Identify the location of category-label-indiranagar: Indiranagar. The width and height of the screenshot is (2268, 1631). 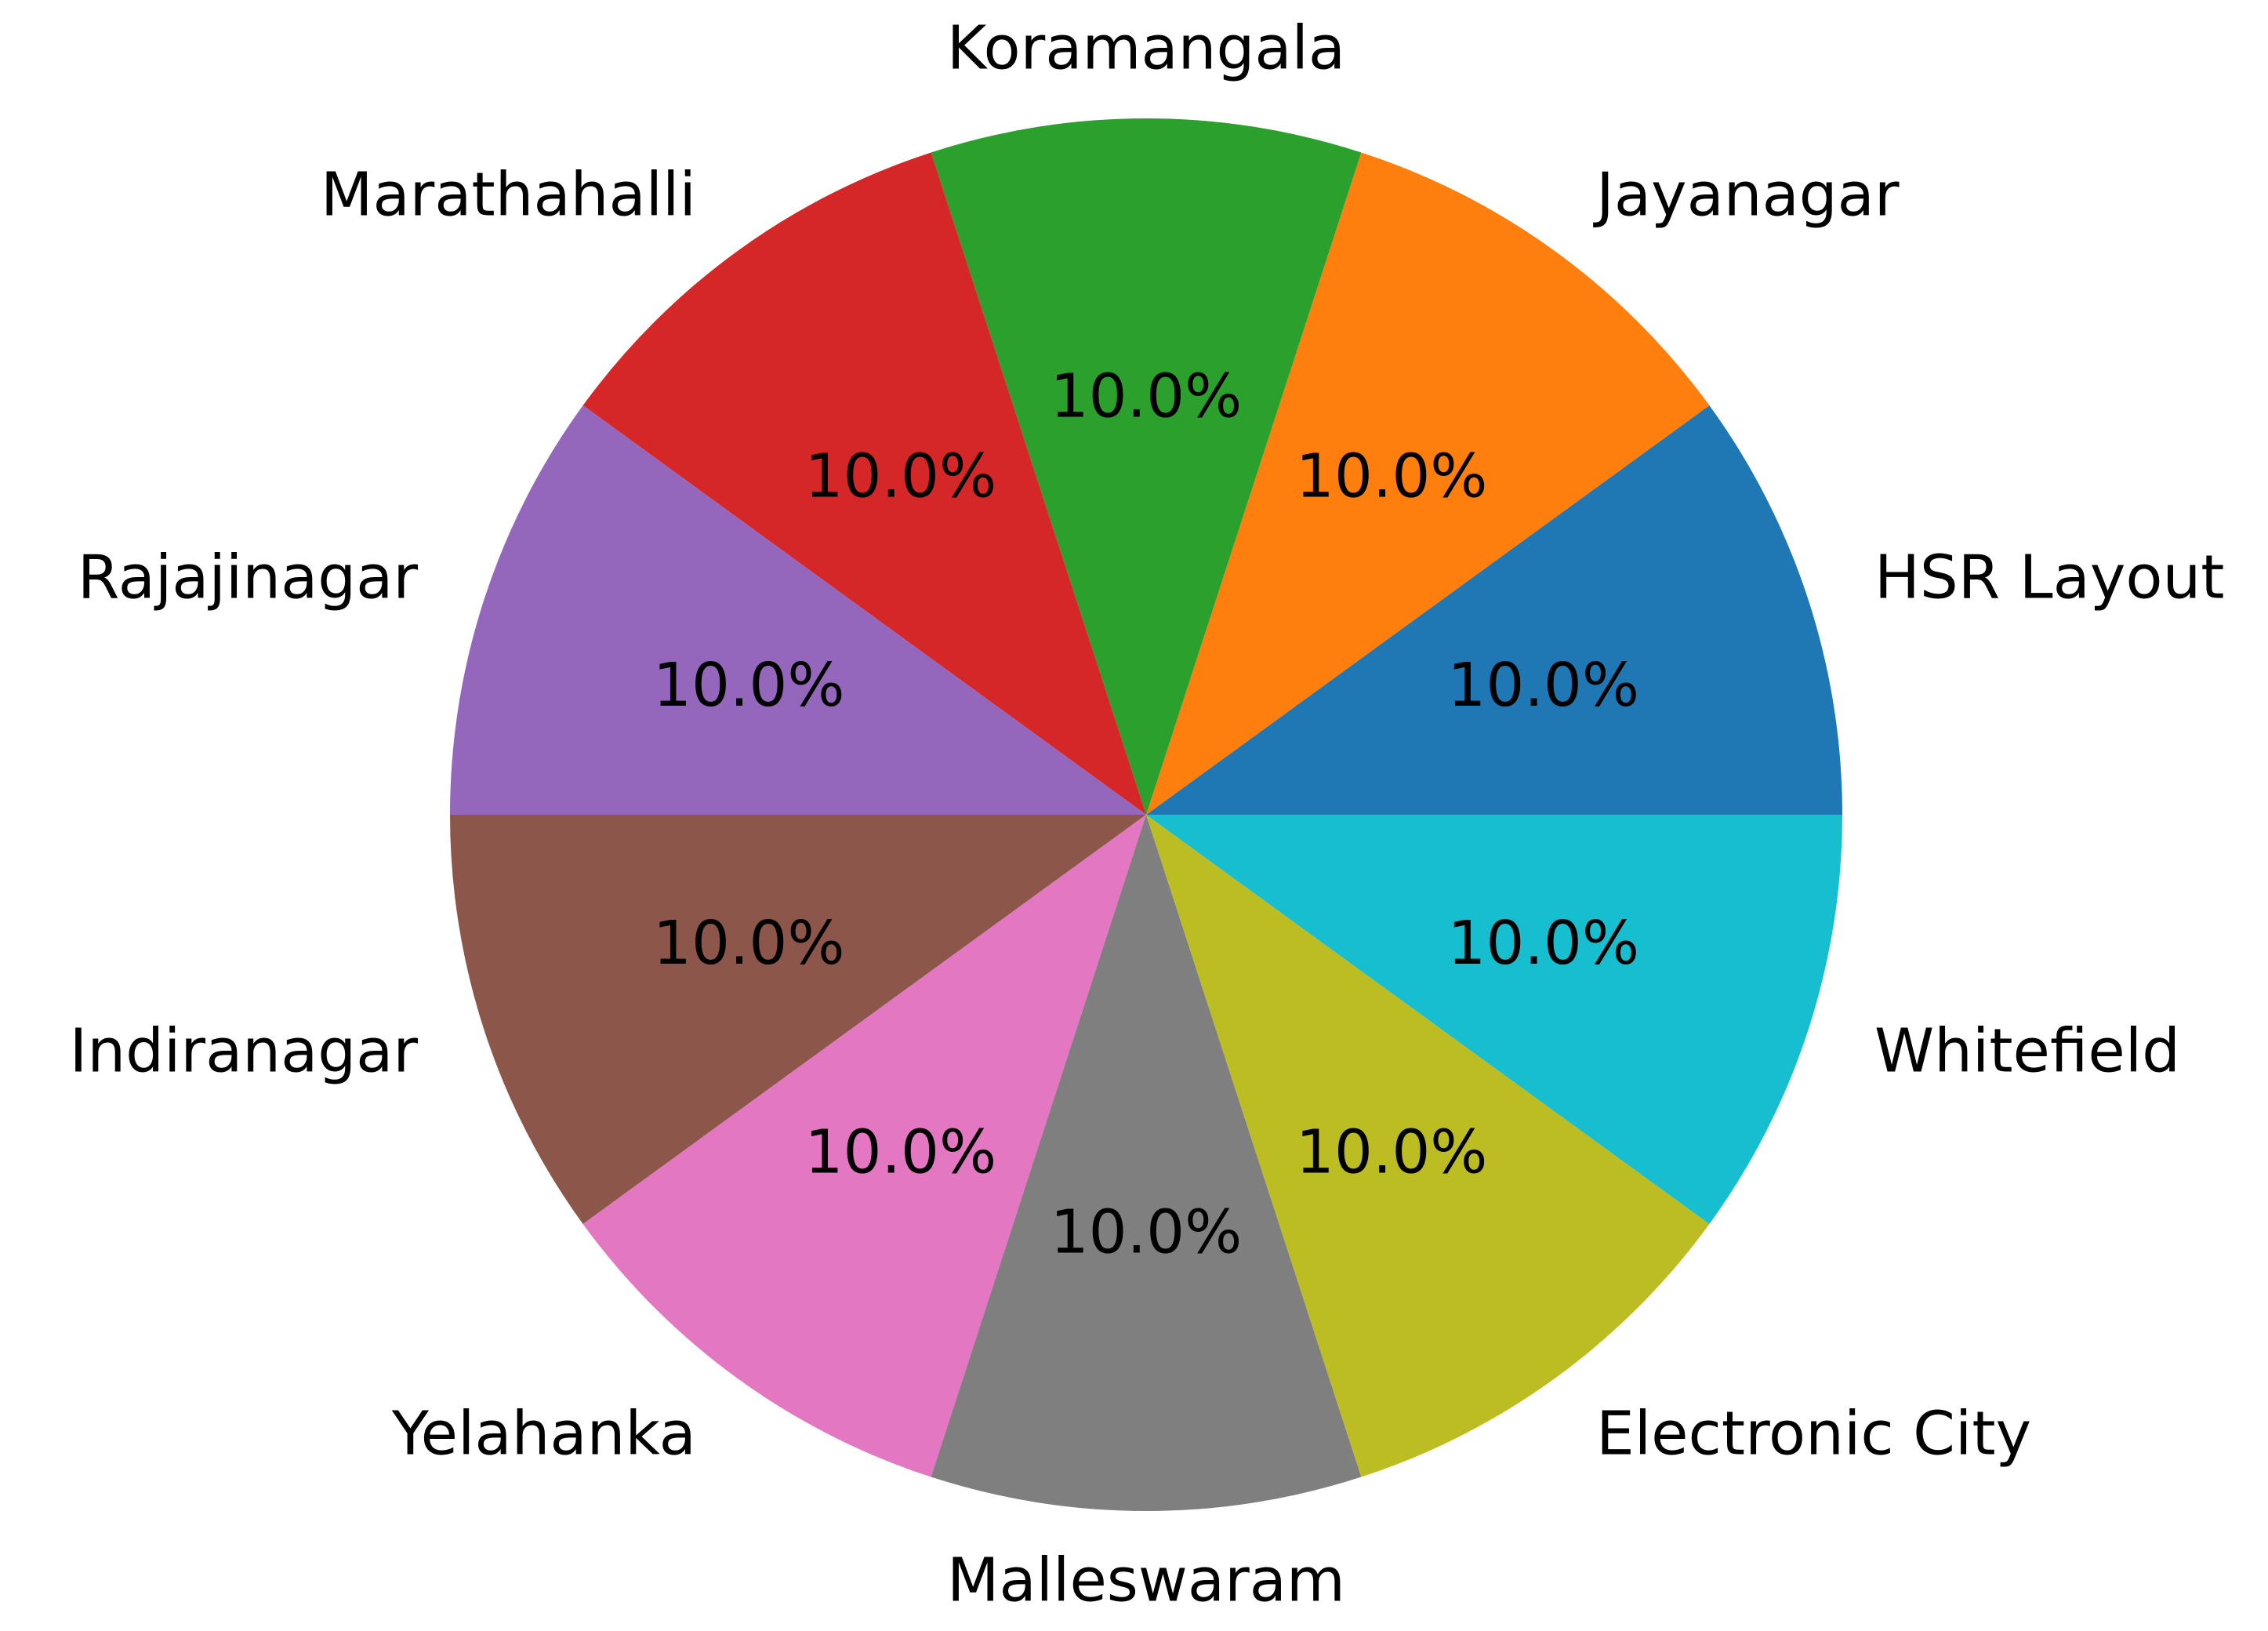
(244, 1051).